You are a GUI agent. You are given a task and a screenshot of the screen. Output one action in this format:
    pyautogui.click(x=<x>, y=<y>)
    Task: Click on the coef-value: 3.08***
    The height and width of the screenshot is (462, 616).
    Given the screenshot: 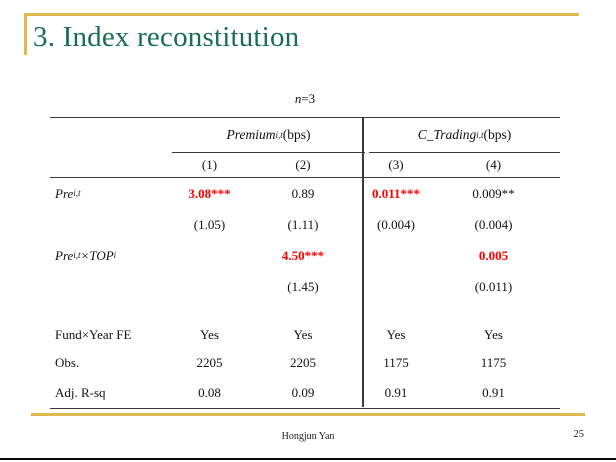 What is the action you would take?
    pyautogui.click(x=209, y=193)
    